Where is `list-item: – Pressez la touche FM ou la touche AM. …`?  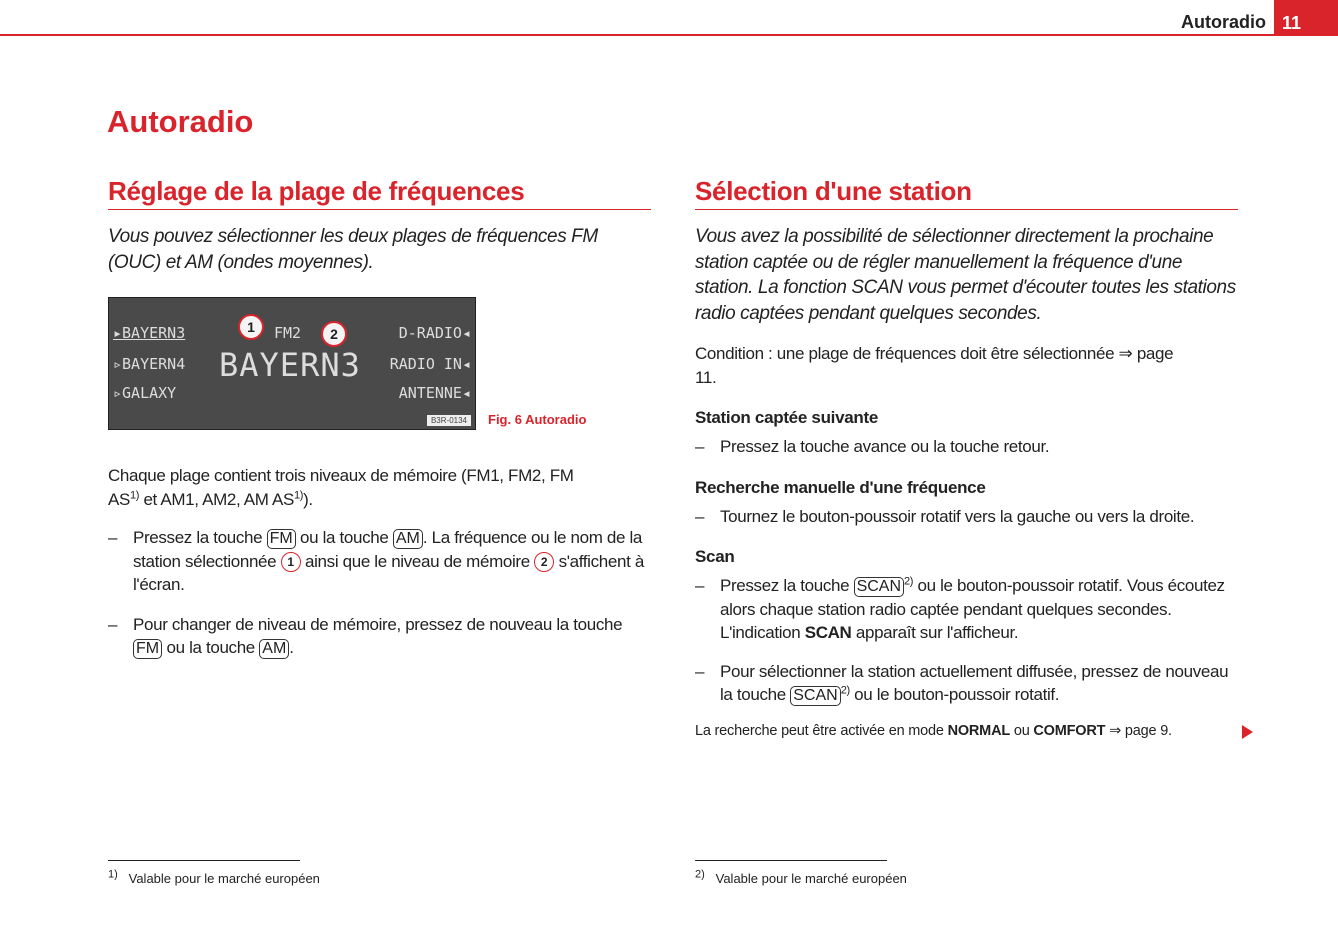
list-item: – Pressez la touche FM ou la touche AM. … is located at coordinates (376, 561).